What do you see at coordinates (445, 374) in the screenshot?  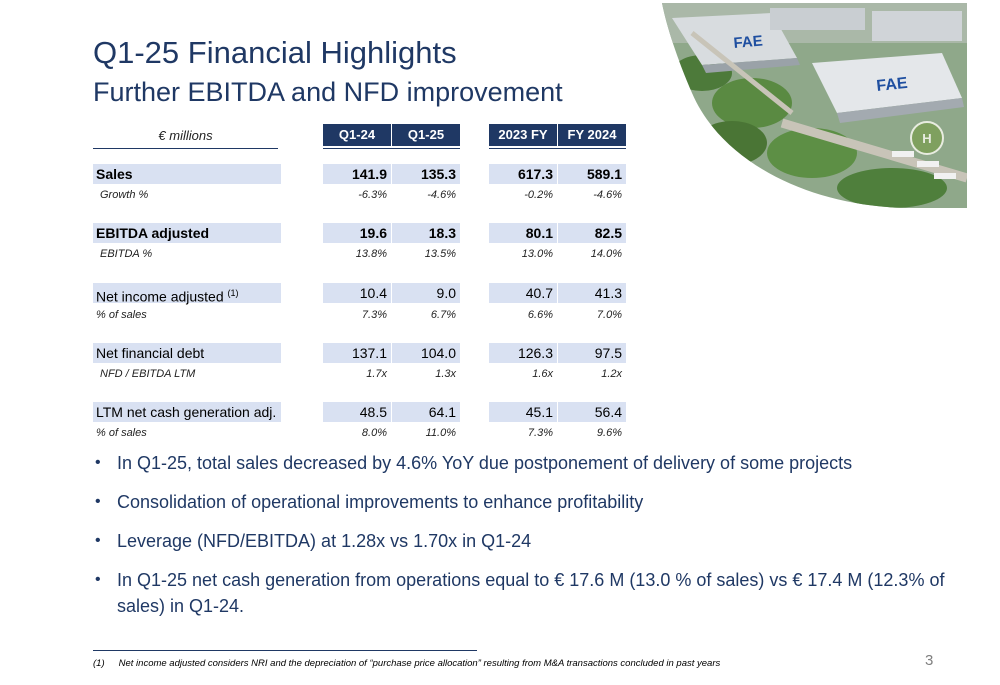 I see `cell-q1-25: 1.3x` at bounding box center [445, 374].